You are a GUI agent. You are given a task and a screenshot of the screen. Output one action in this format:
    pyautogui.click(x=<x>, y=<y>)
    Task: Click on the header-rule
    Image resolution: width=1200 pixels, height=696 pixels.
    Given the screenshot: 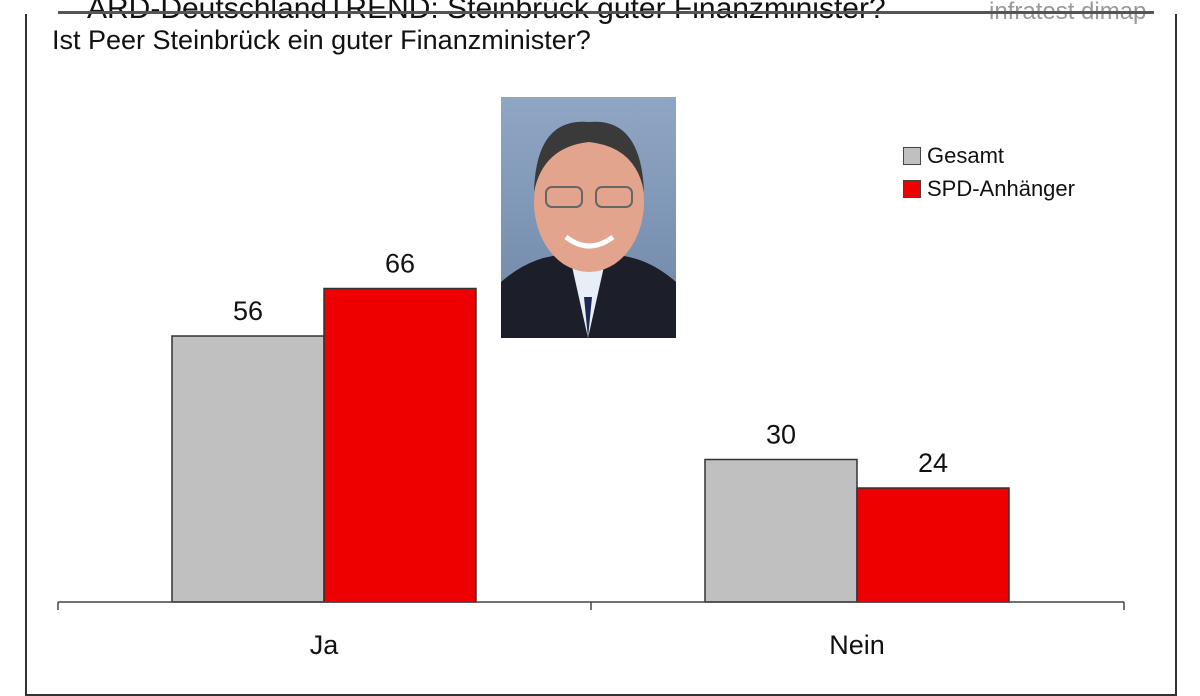 What is the action you would take?
    pyautogui.click(x=606, y=12)
    